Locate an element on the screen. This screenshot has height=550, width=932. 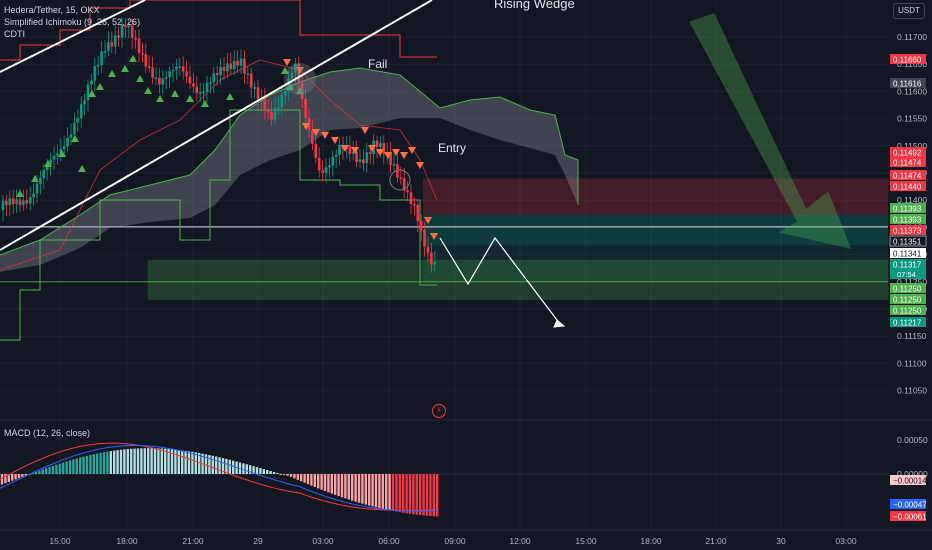
currency-button: USDT is located at coordinates (909, 11).